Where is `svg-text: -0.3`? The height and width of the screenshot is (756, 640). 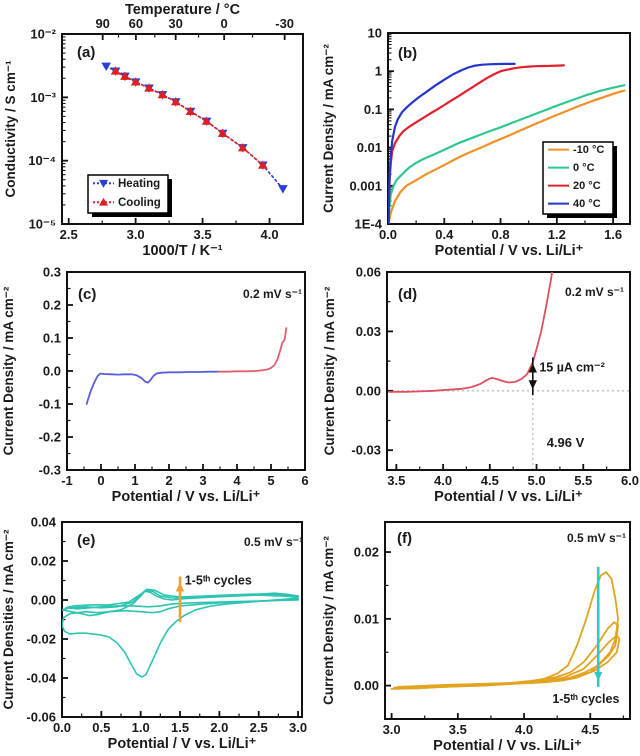
svg-text: -0.3 is located at coordinates (50, 470).